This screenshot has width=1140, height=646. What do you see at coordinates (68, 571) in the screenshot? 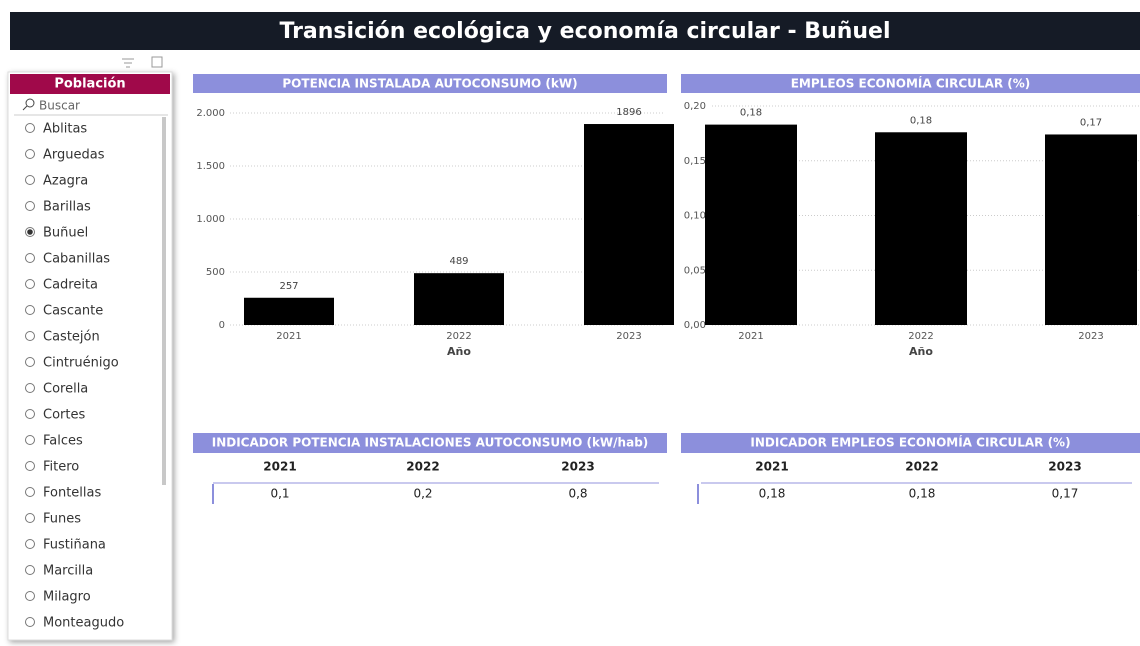
I see `slicer-item: Marcilla` at bounding box center [68, 571].